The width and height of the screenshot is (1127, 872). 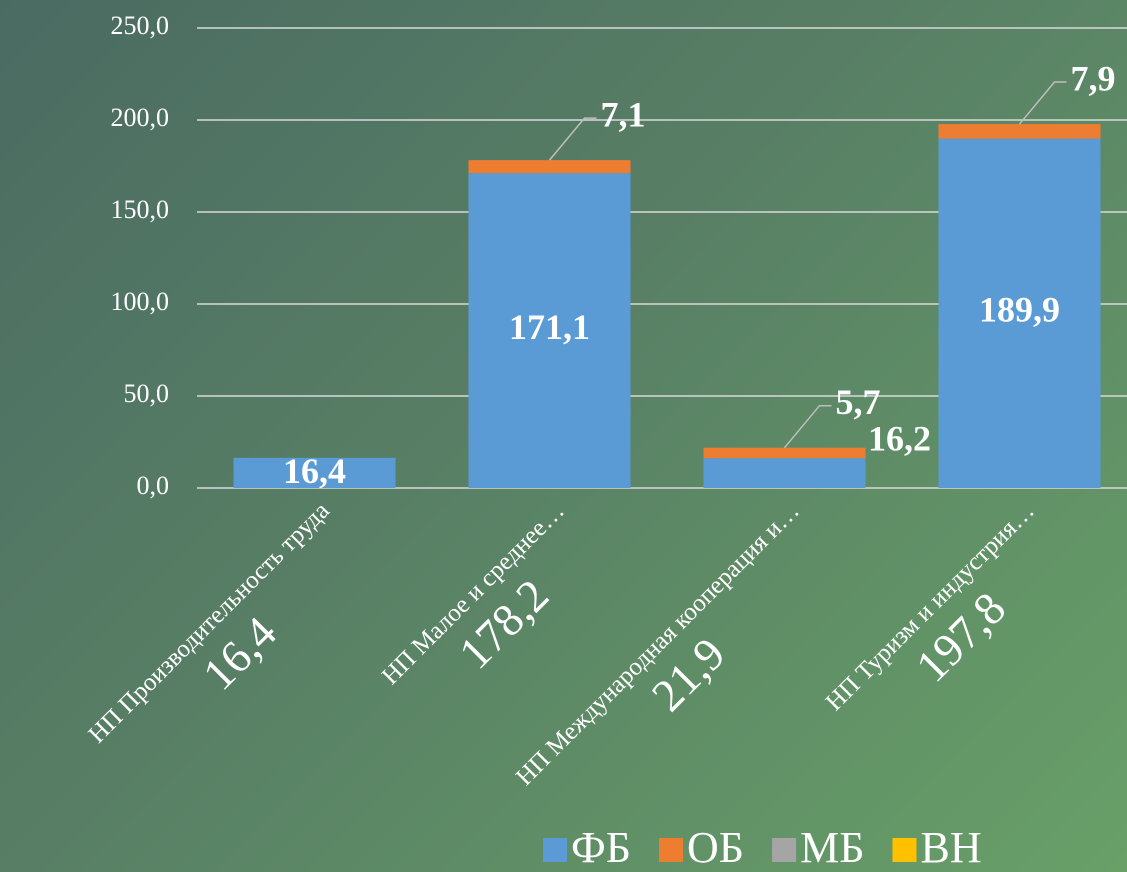 I want to click on data-label: 16,4, so click(x=314, y=471).